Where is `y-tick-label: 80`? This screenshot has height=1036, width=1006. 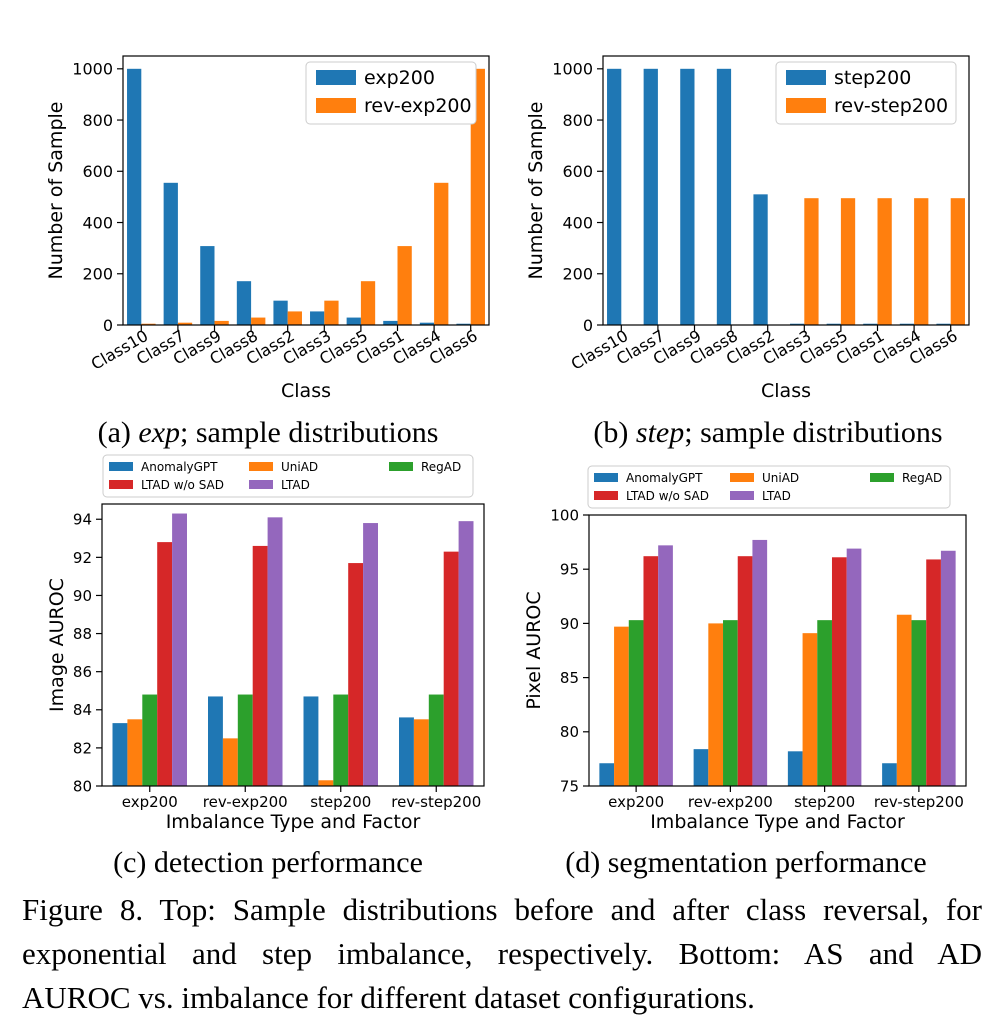 y-tick-label: 80 is located at coordinates (82, 786).